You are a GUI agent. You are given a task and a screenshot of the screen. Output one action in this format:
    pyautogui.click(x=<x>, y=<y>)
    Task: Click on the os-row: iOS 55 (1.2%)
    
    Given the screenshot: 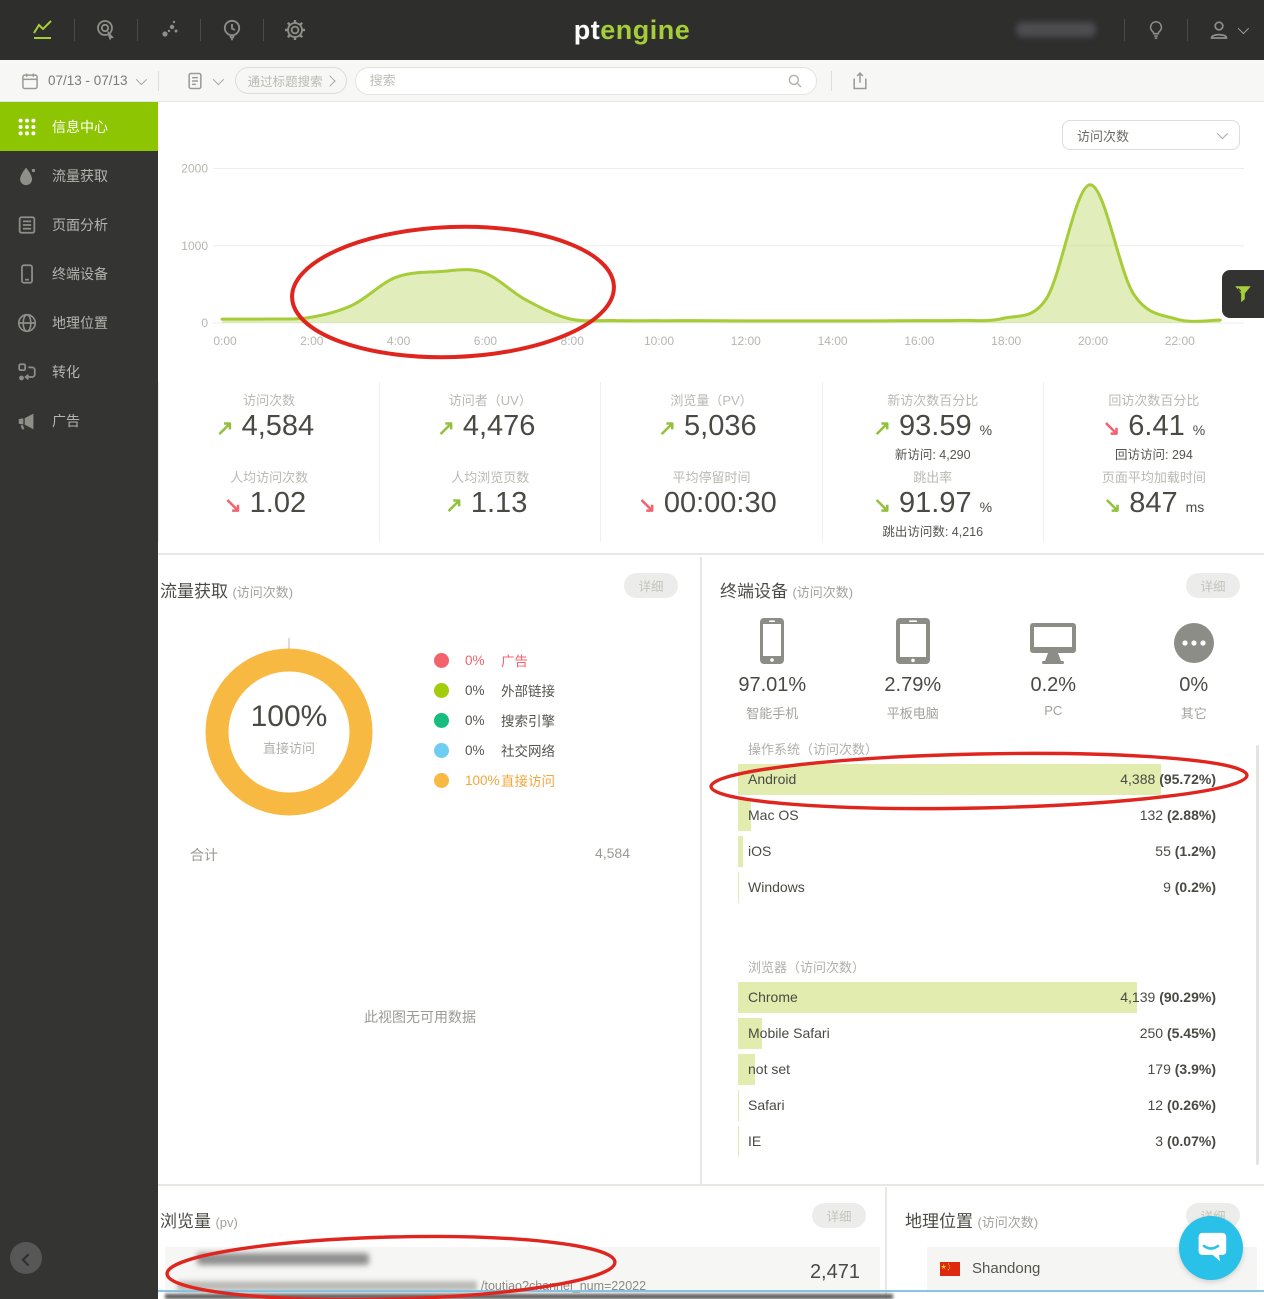 What is the action you would take?
    pyautogui.click(x=977, y=852)
    